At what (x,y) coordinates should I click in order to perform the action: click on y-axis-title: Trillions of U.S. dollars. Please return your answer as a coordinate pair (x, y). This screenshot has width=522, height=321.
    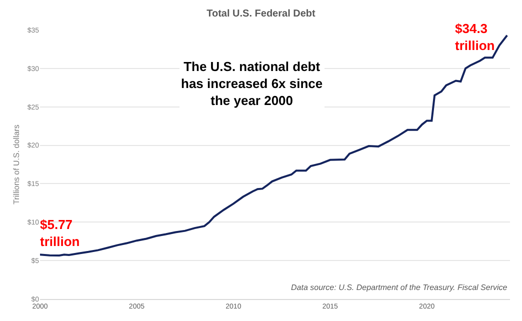
    Looking at the image, I should click on (17, 164).